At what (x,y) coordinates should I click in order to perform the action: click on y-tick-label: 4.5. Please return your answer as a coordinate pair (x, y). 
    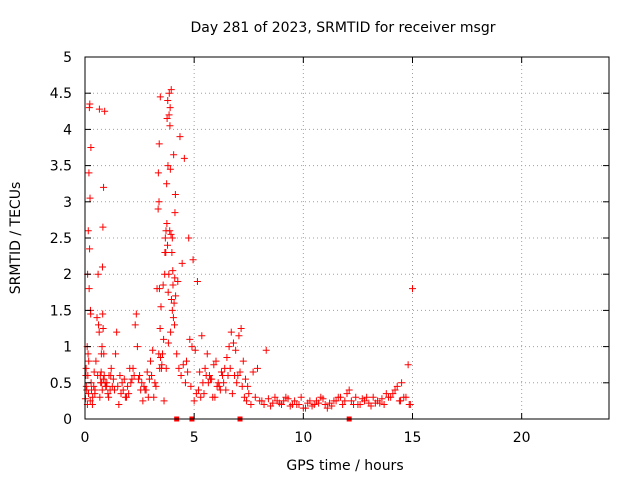
    Looking at the image, I should click on (61, 94).